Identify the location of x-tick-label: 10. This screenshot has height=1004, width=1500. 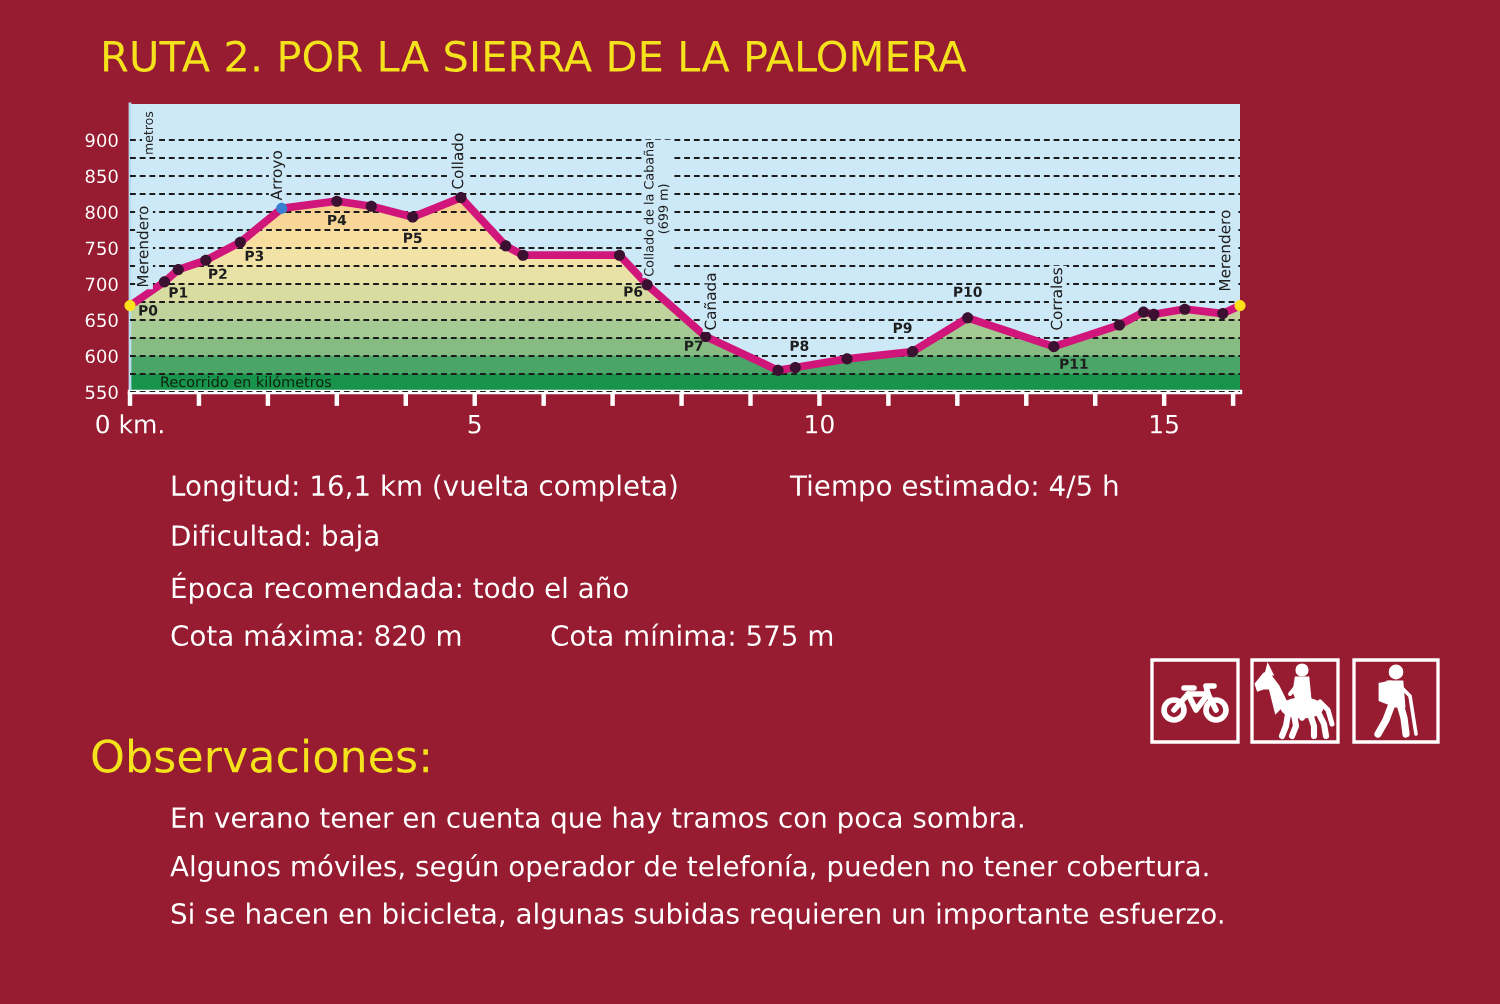
(820, 424).